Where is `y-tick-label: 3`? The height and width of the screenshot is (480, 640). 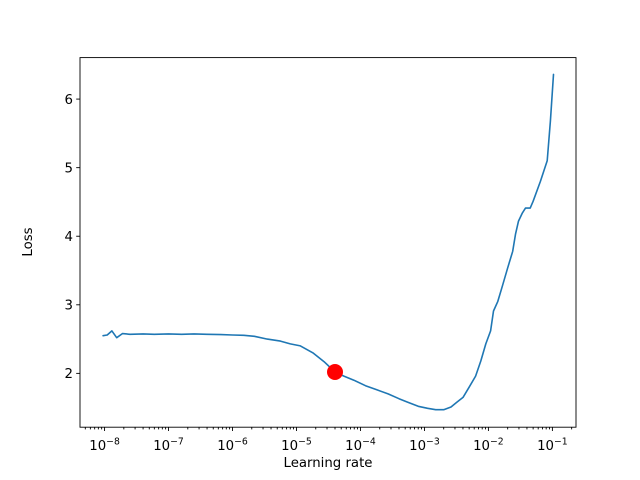 y-tick-label: 3 is located at coordinates (69, 306).